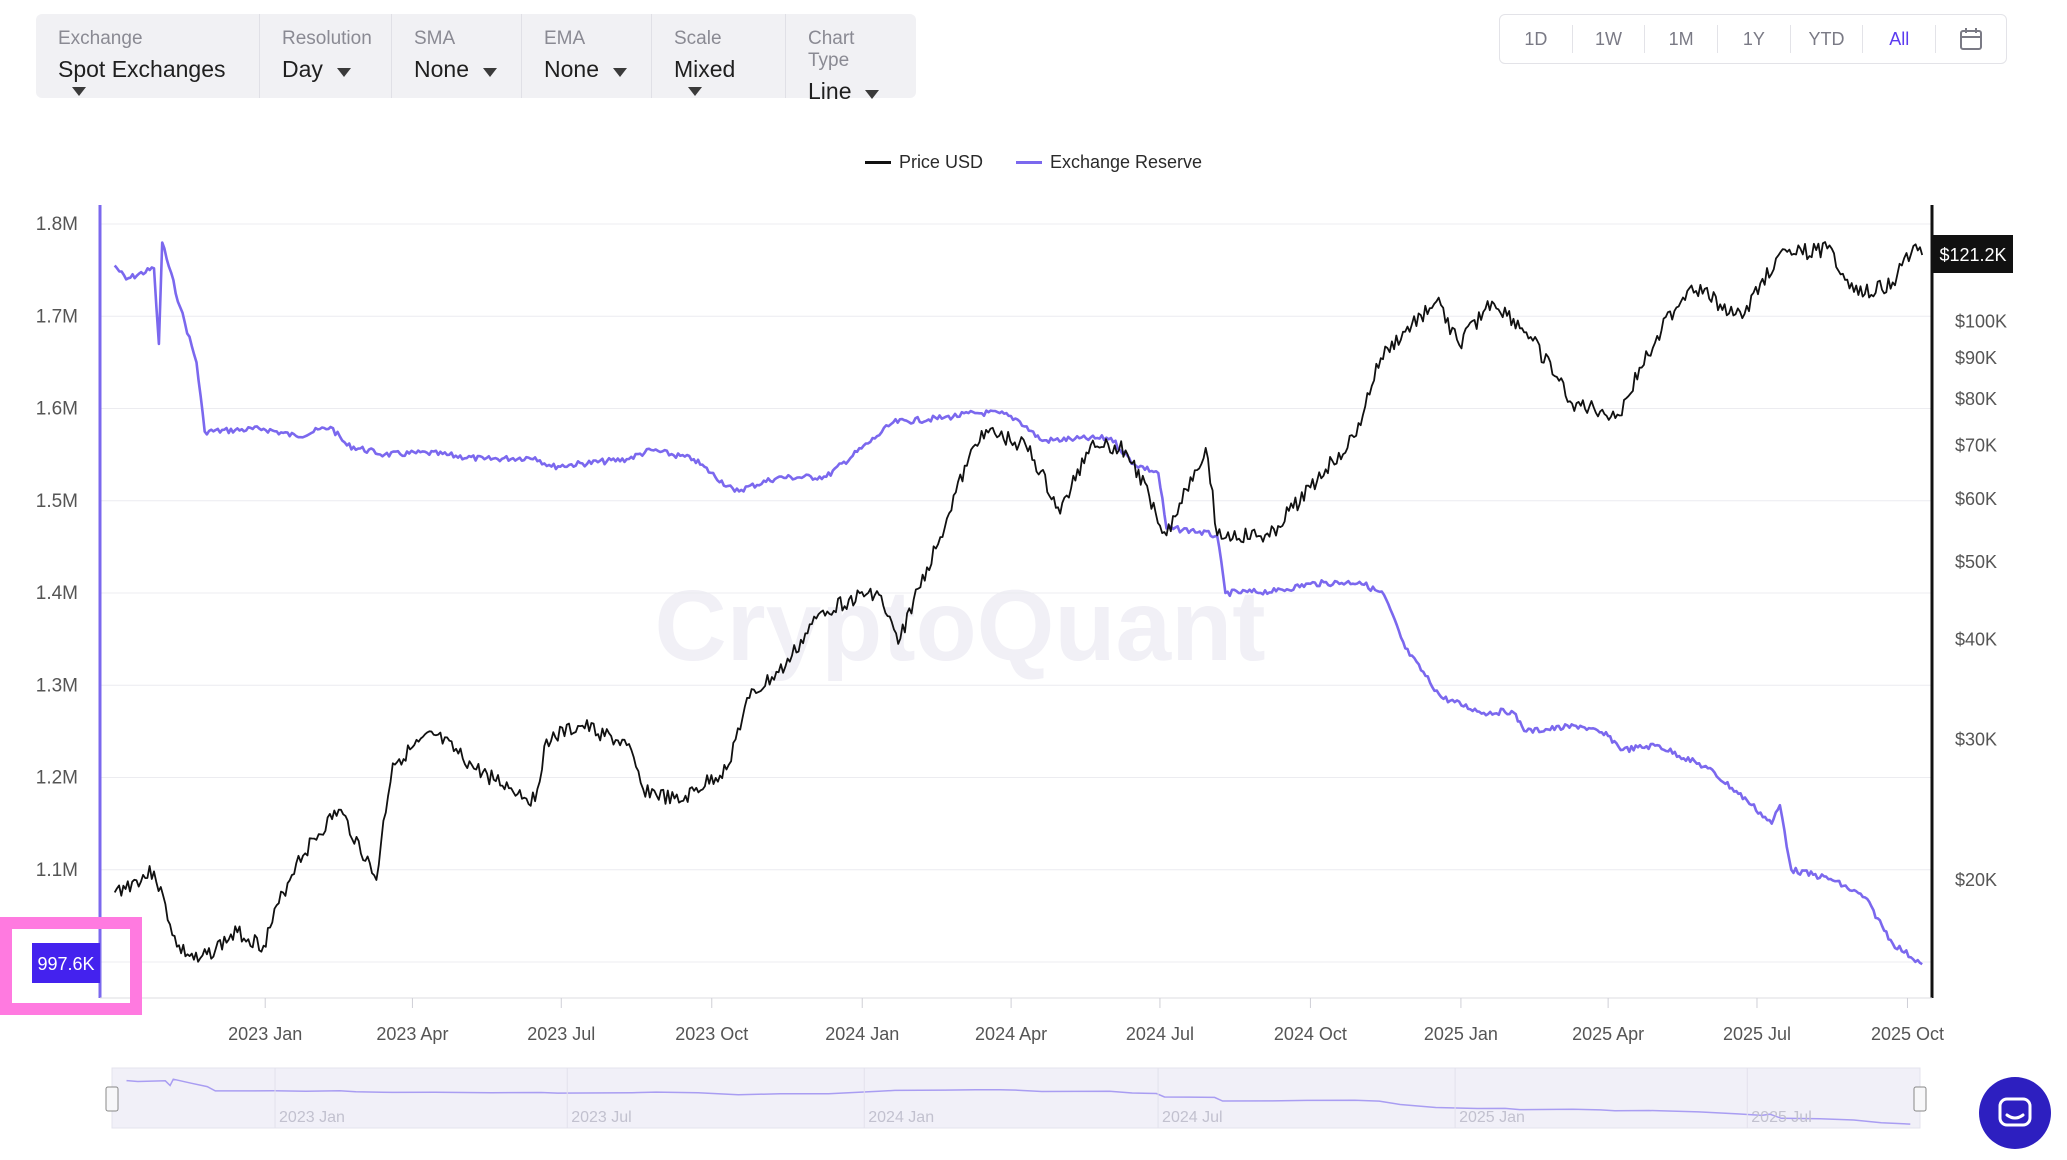  I want to click on range-button-1d: 1D, so click(1536, 39).